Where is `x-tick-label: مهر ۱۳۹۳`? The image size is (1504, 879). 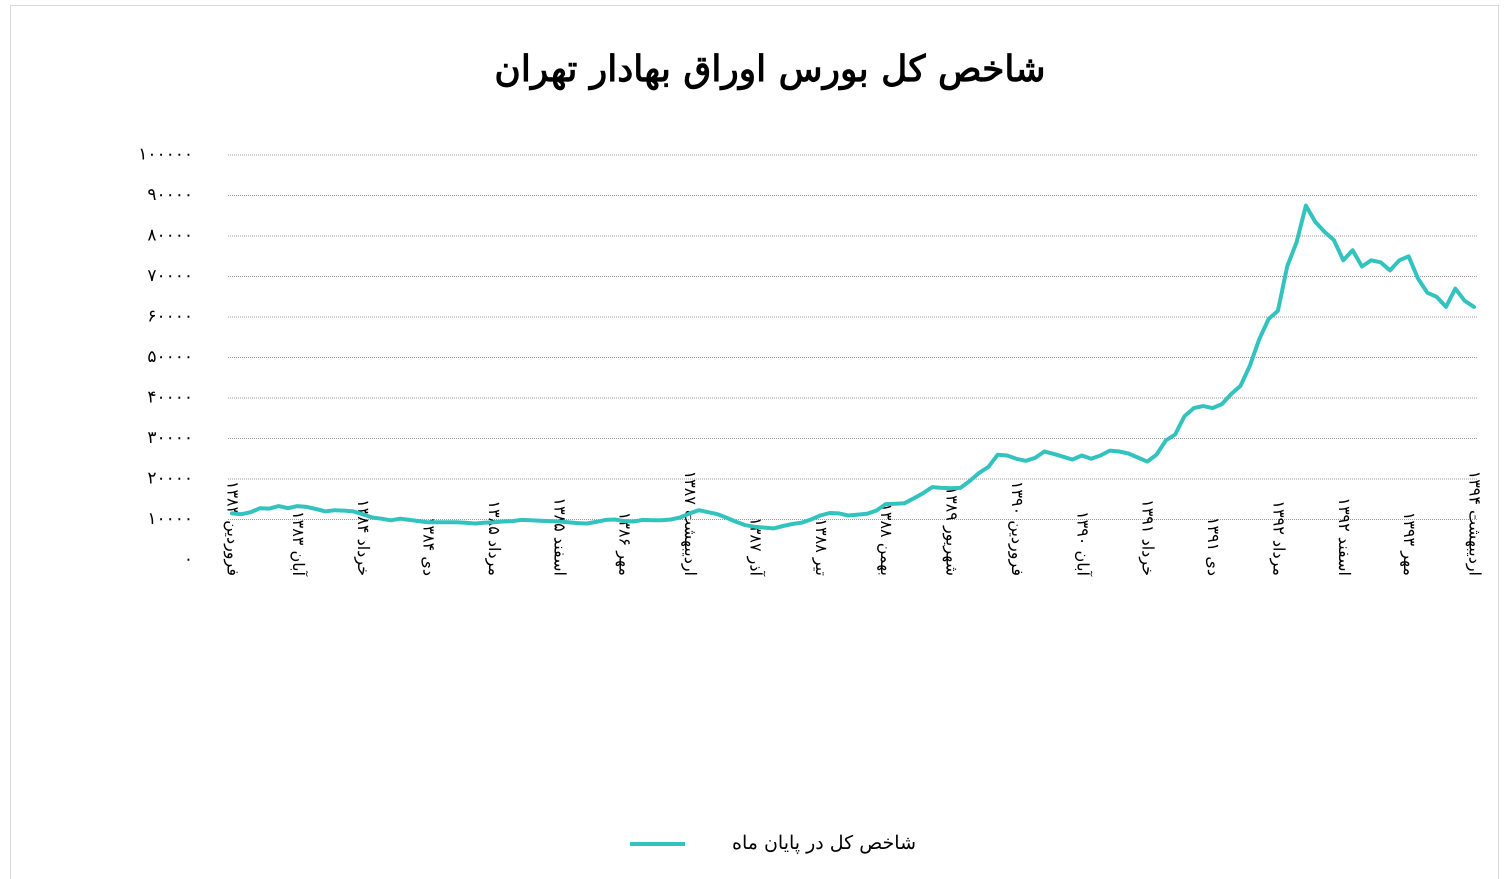 x-tick-label: مهر ۱۳۹۳ is located at coordinates (1409, 544).